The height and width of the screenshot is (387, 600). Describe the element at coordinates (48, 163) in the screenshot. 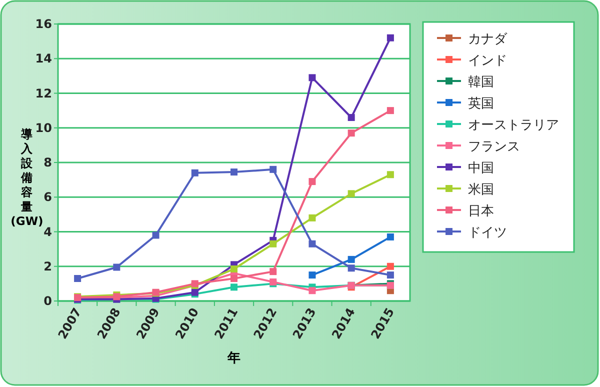

I see `y-tick-label: 8` at that location.